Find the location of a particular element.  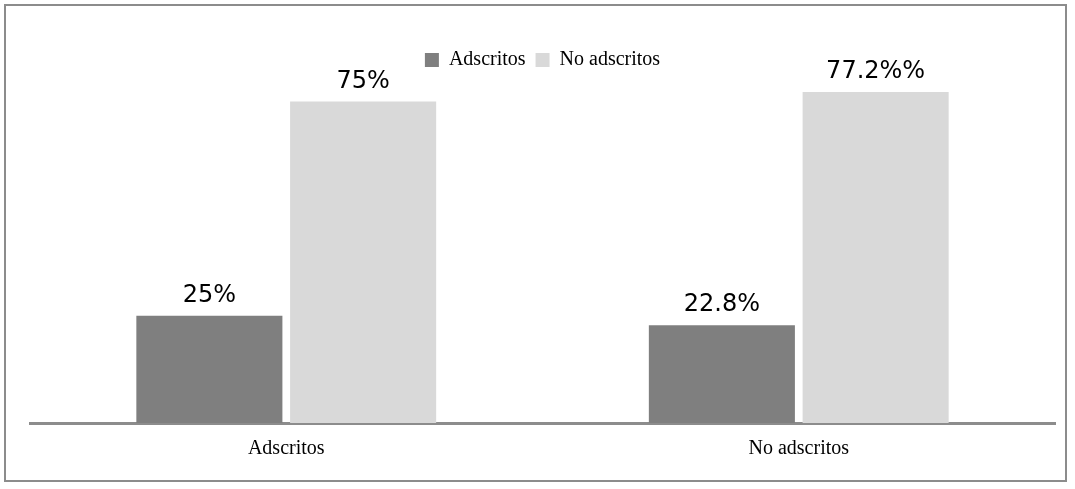

legend-label: No adscritos is located at coordinates (610, 58).